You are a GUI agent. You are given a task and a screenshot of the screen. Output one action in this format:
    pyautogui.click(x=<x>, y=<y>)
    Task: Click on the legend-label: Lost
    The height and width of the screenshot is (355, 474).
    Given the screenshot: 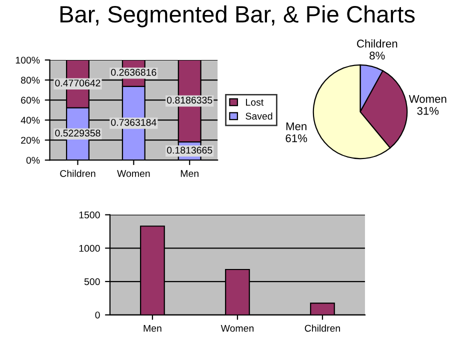 What is the action you would take?
    pyautogui.click(x=255, y=102)
    